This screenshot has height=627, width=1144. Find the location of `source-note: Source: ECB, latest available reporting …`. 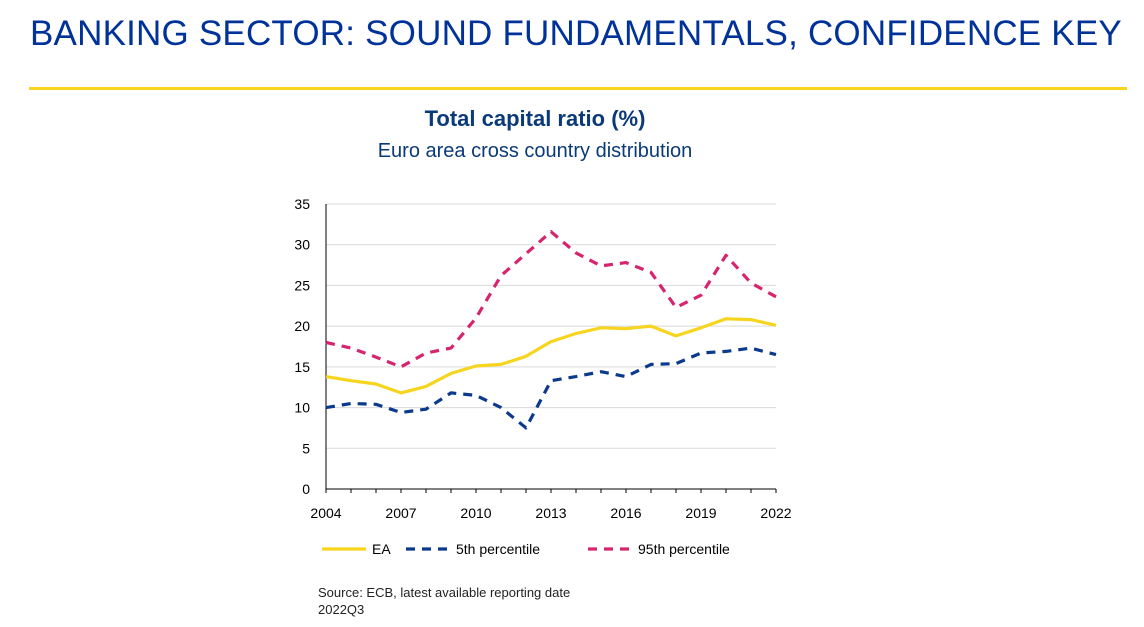

source-note: Source: ECB, latest available reporting … is located at coordinates (444, 592).